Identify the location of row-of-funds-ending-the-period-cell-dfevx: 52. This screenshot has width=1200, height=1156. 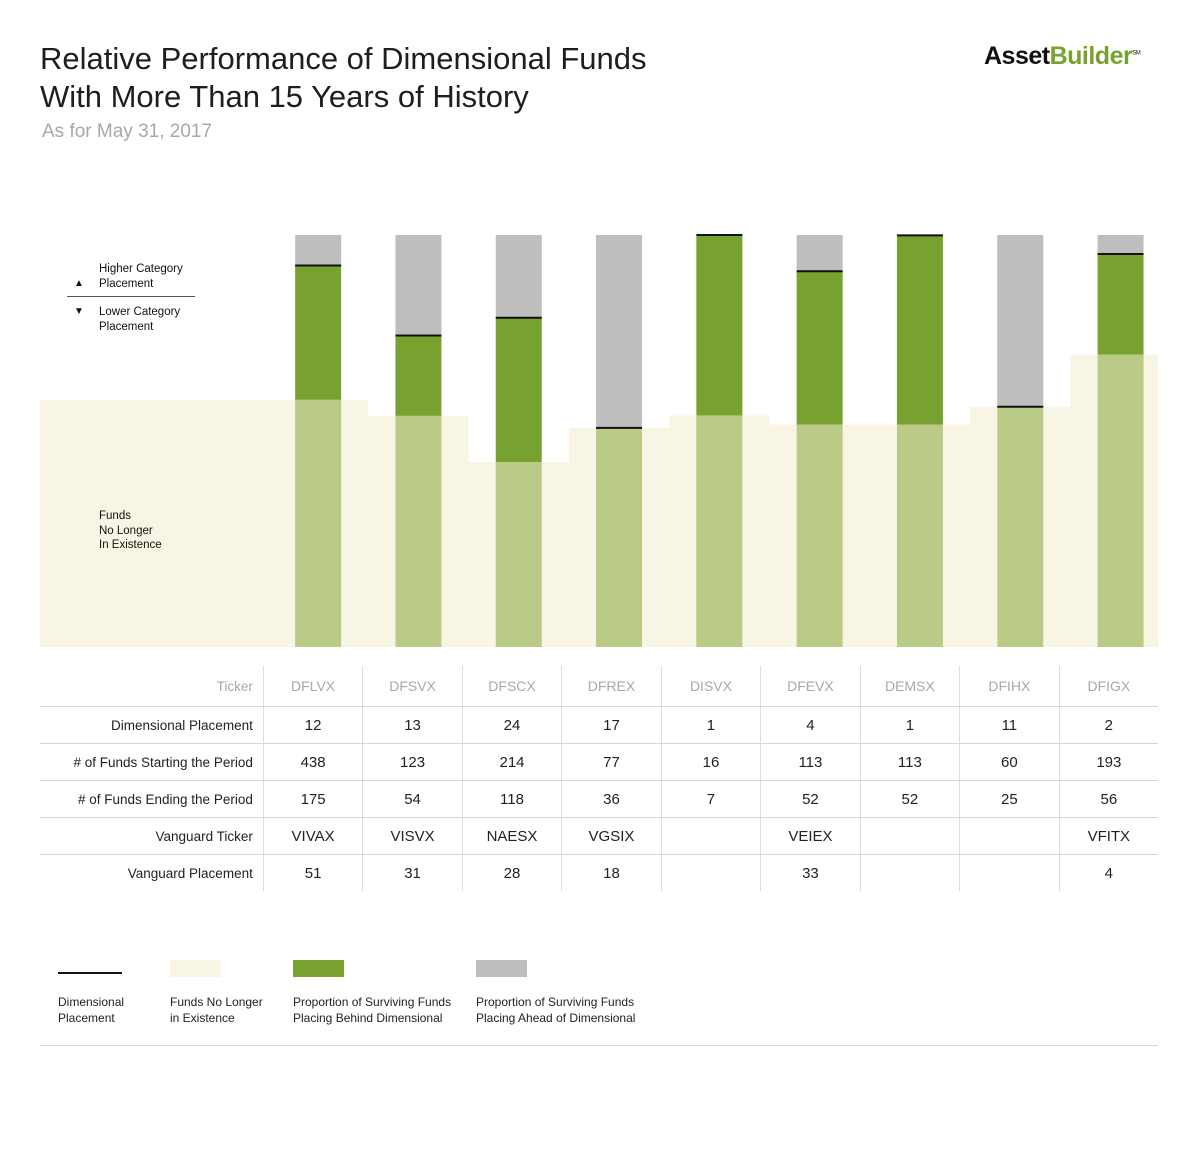
(809, 799).